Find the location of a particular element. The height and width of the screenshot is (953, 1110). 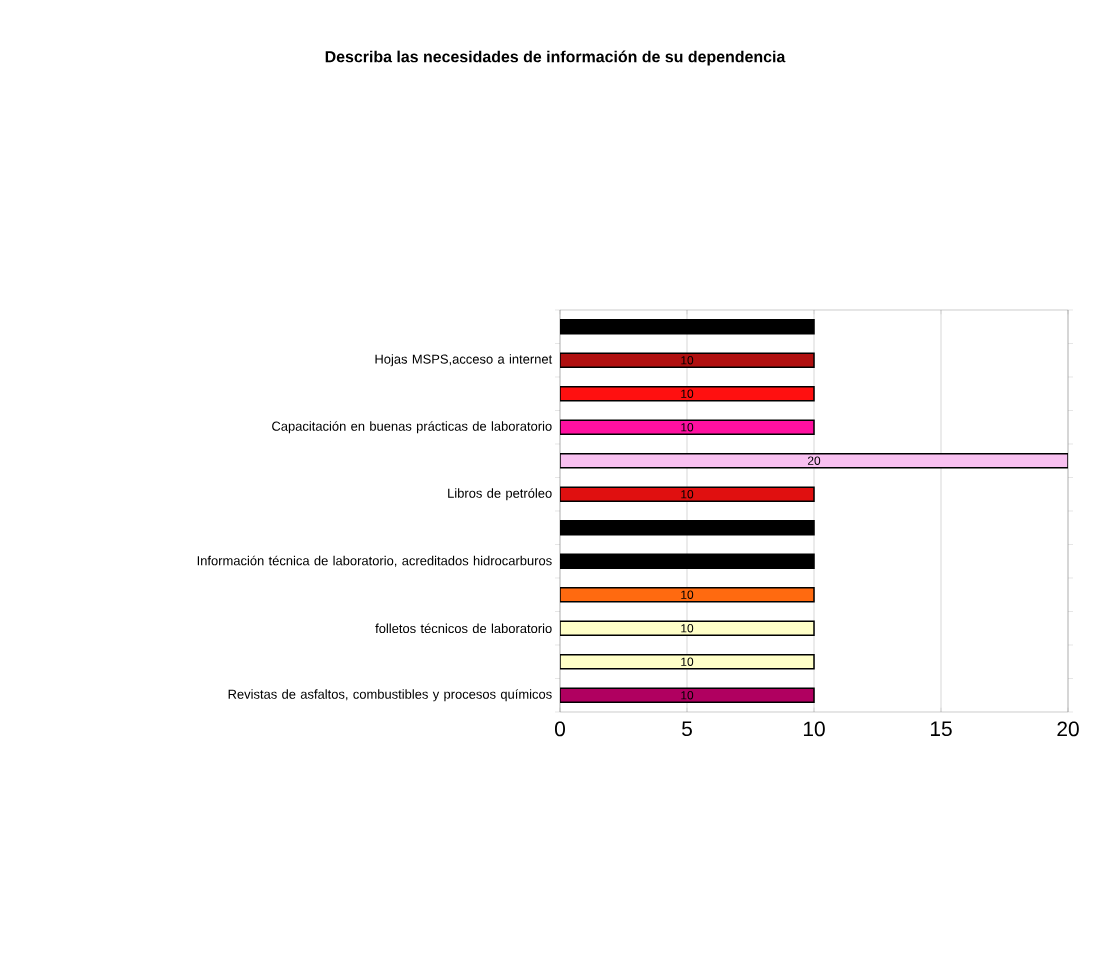

chart-title: Describa las necesidades de información de su dependencia is located at coordinates (555, 58).